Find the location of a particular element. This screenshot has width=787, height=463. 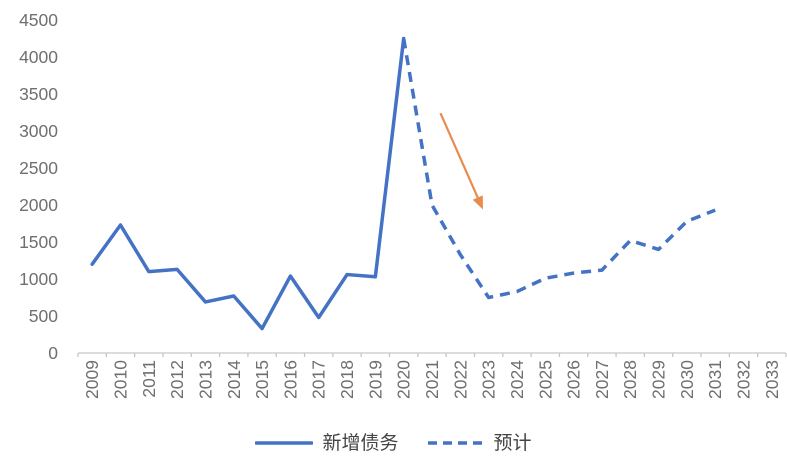

legend-item-new-debt: 新增债务 is located at coordinates (327, 443).